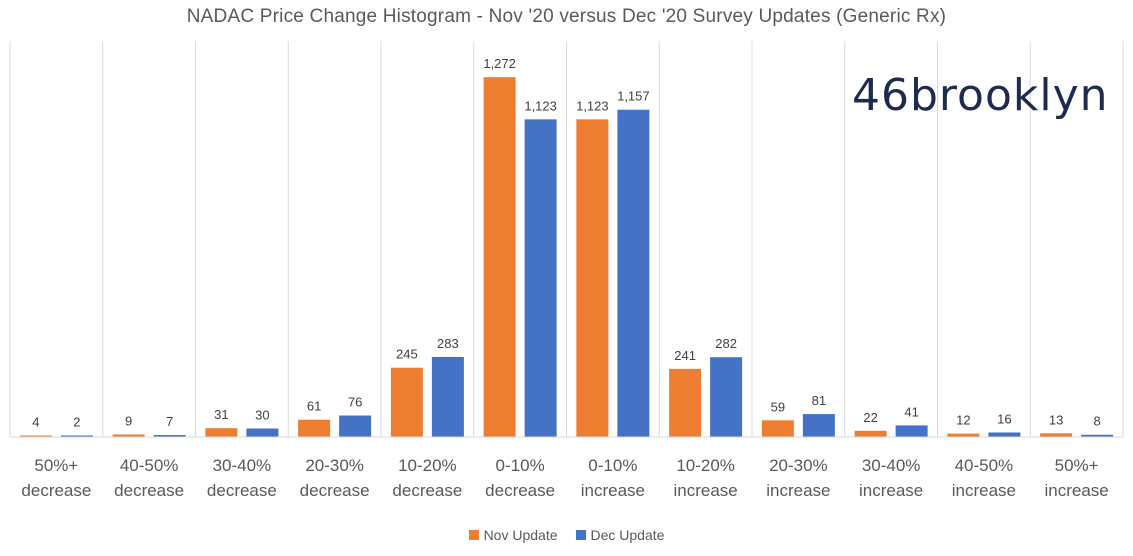 This screenshot has width=1133, height=556. I want to click on data-label: 81, so click(819, 400).